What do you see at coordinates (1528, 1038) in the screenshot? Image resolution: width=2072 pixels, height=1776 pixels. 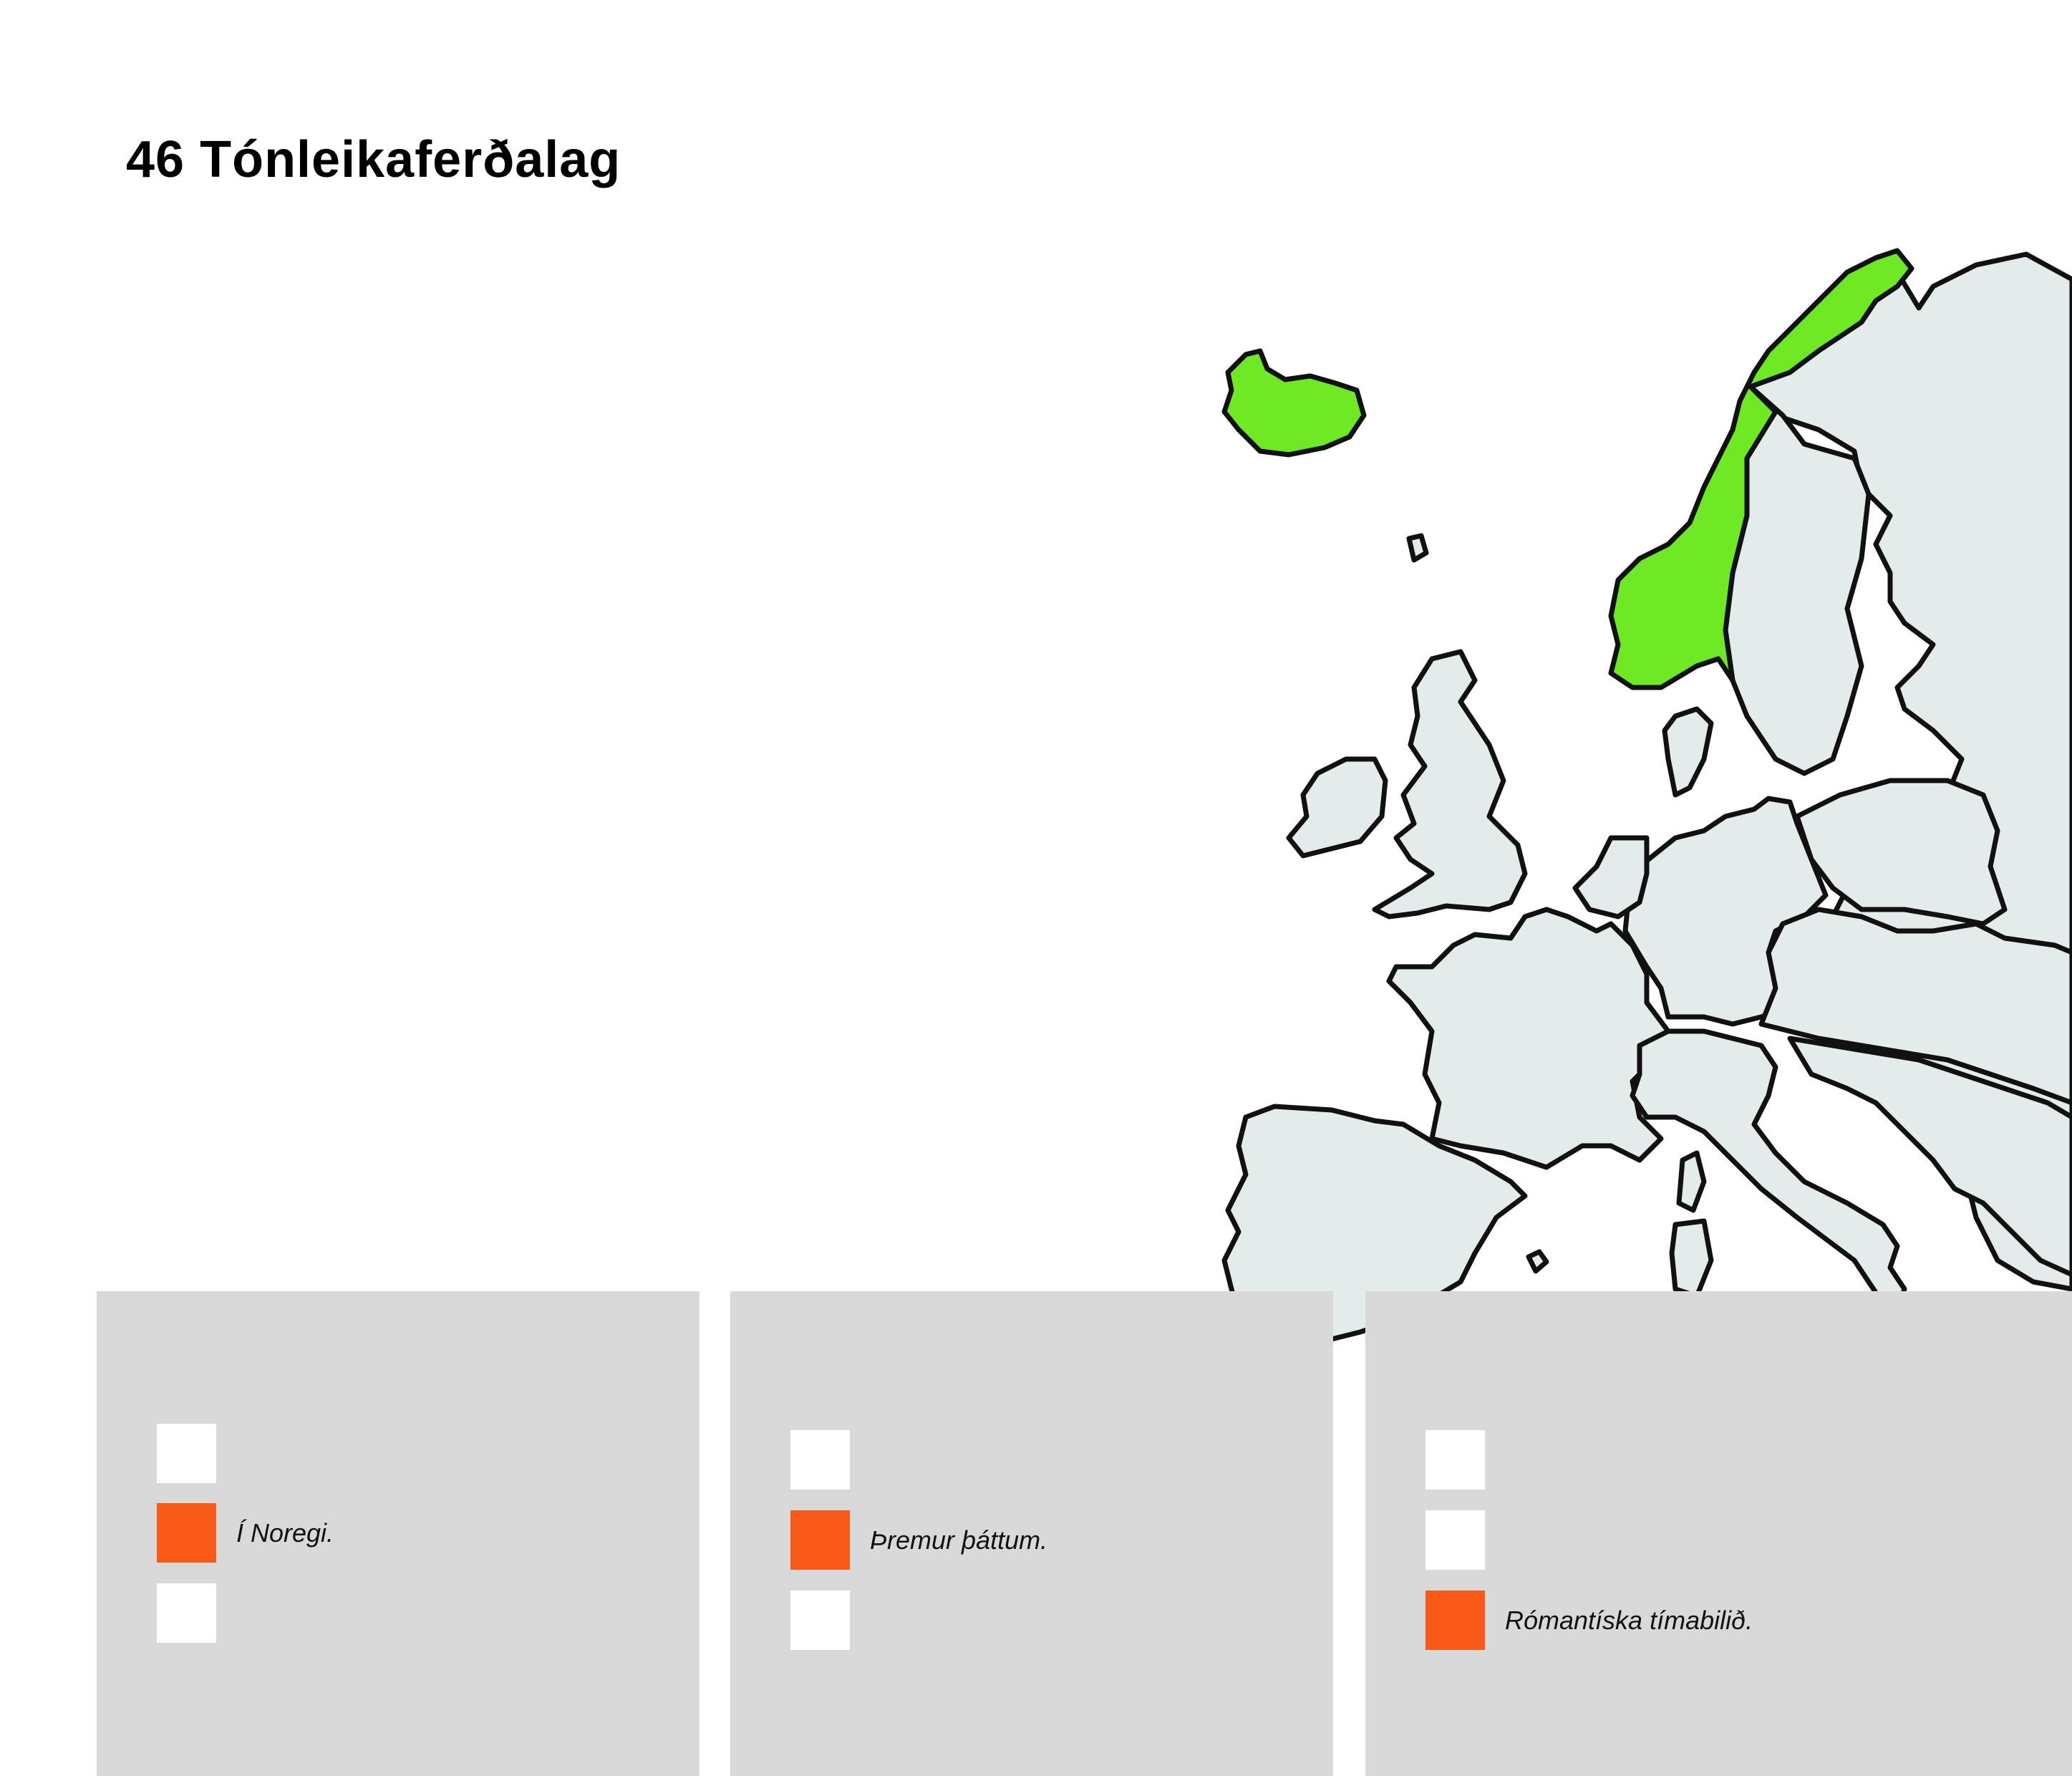 I see `france` at bounding box center [1528, 1038].